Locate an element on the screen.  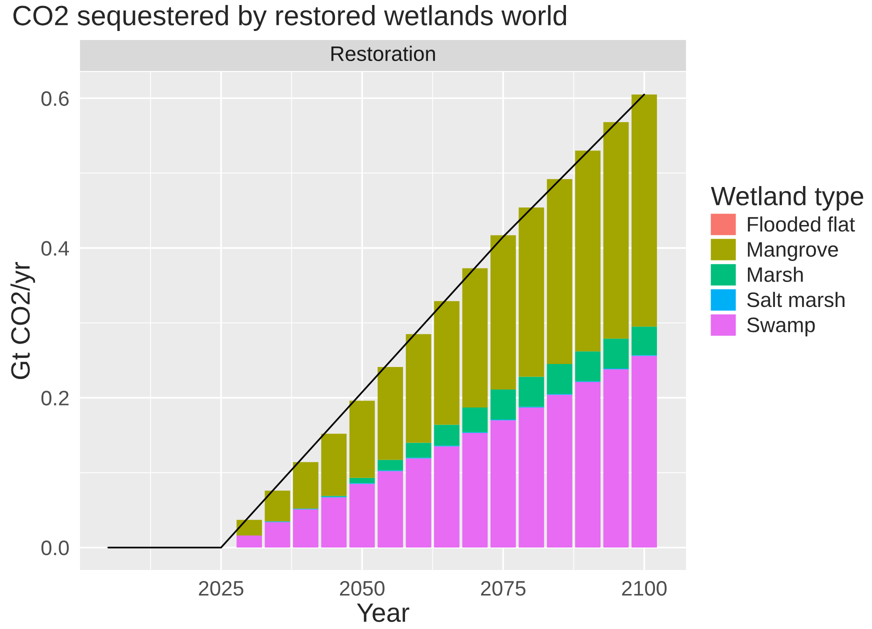
legend-label: Salt marsh is located at coordinates (795, 300).